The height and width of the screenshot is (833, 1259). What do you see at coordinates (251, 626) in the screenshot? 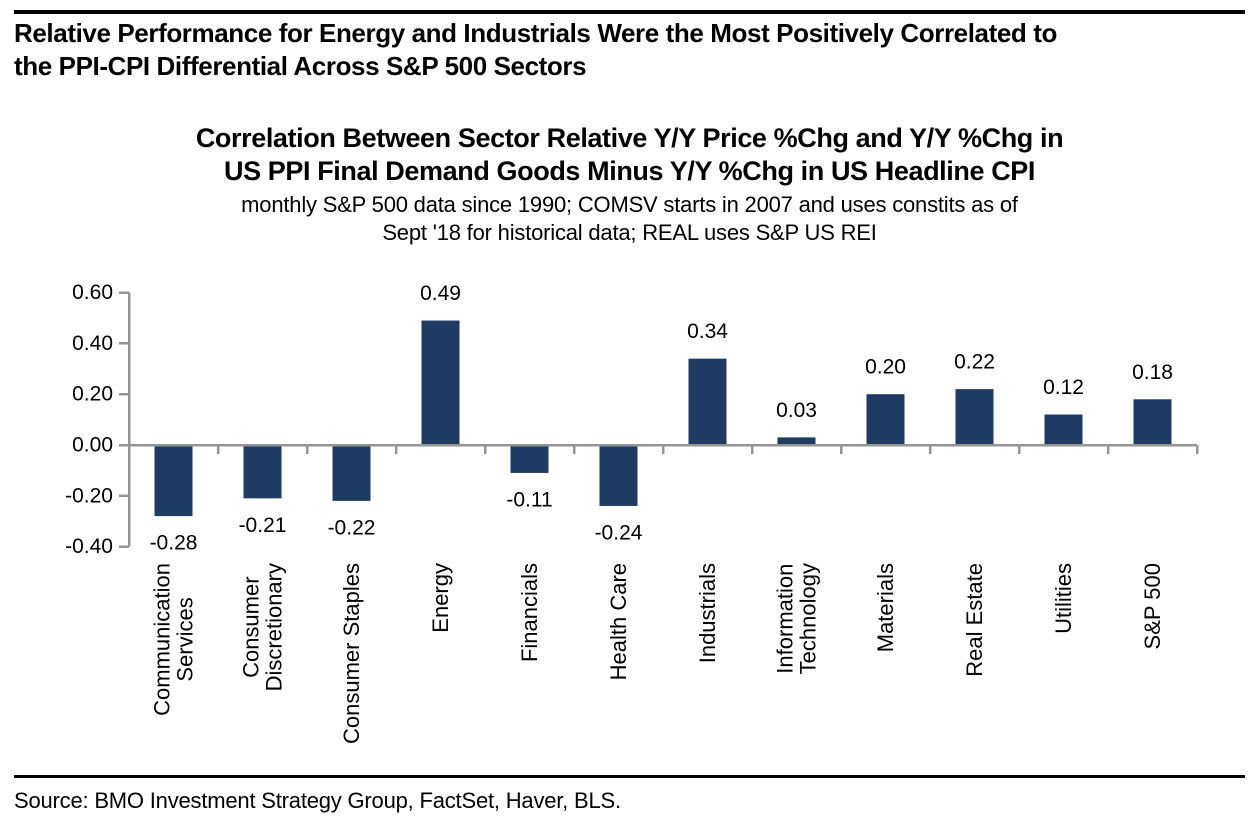
I see `category-label: Consumer` at bounding box center [251, 626].